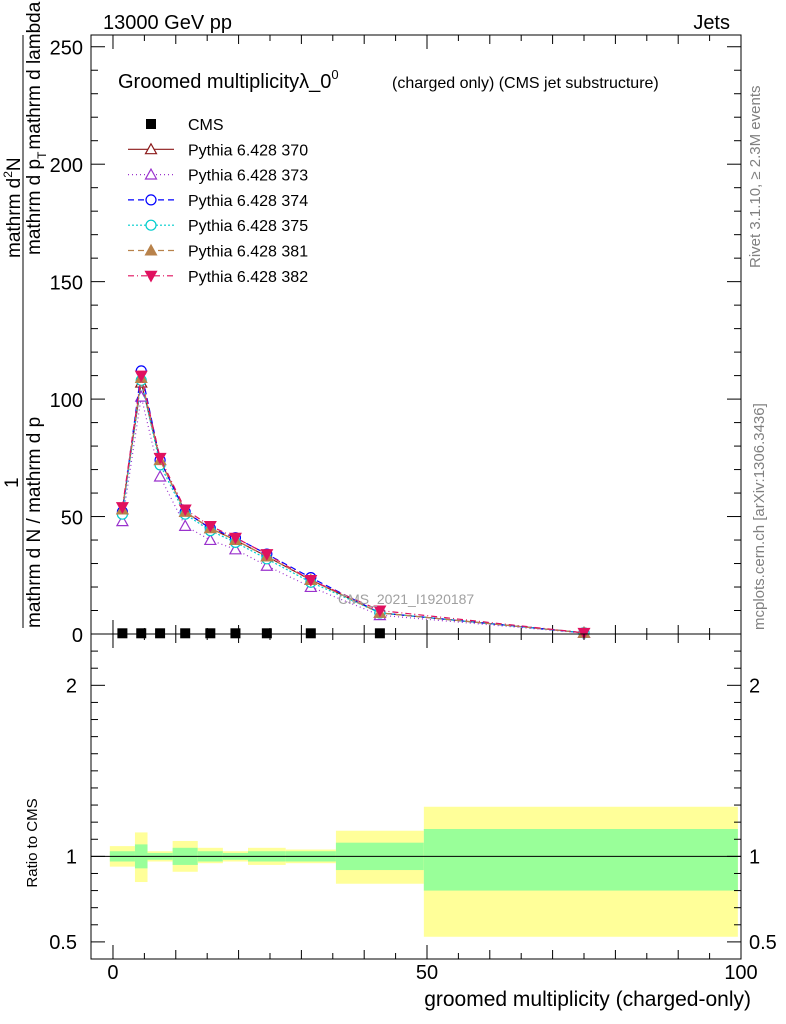 Image resolution: width=786 pixels, height=1024 pixels. I want to click on ylabel-den-mid: mathrm d p, so click(34, 207).